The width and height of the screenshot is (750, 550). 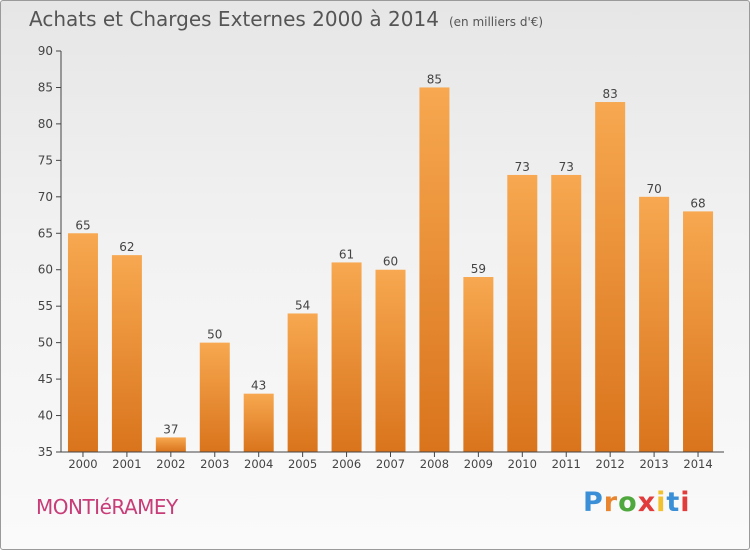 What do you see at coordinates (214, 335) in the screenshot?
I see `data-label: 50` at bounding box center [214, 335].